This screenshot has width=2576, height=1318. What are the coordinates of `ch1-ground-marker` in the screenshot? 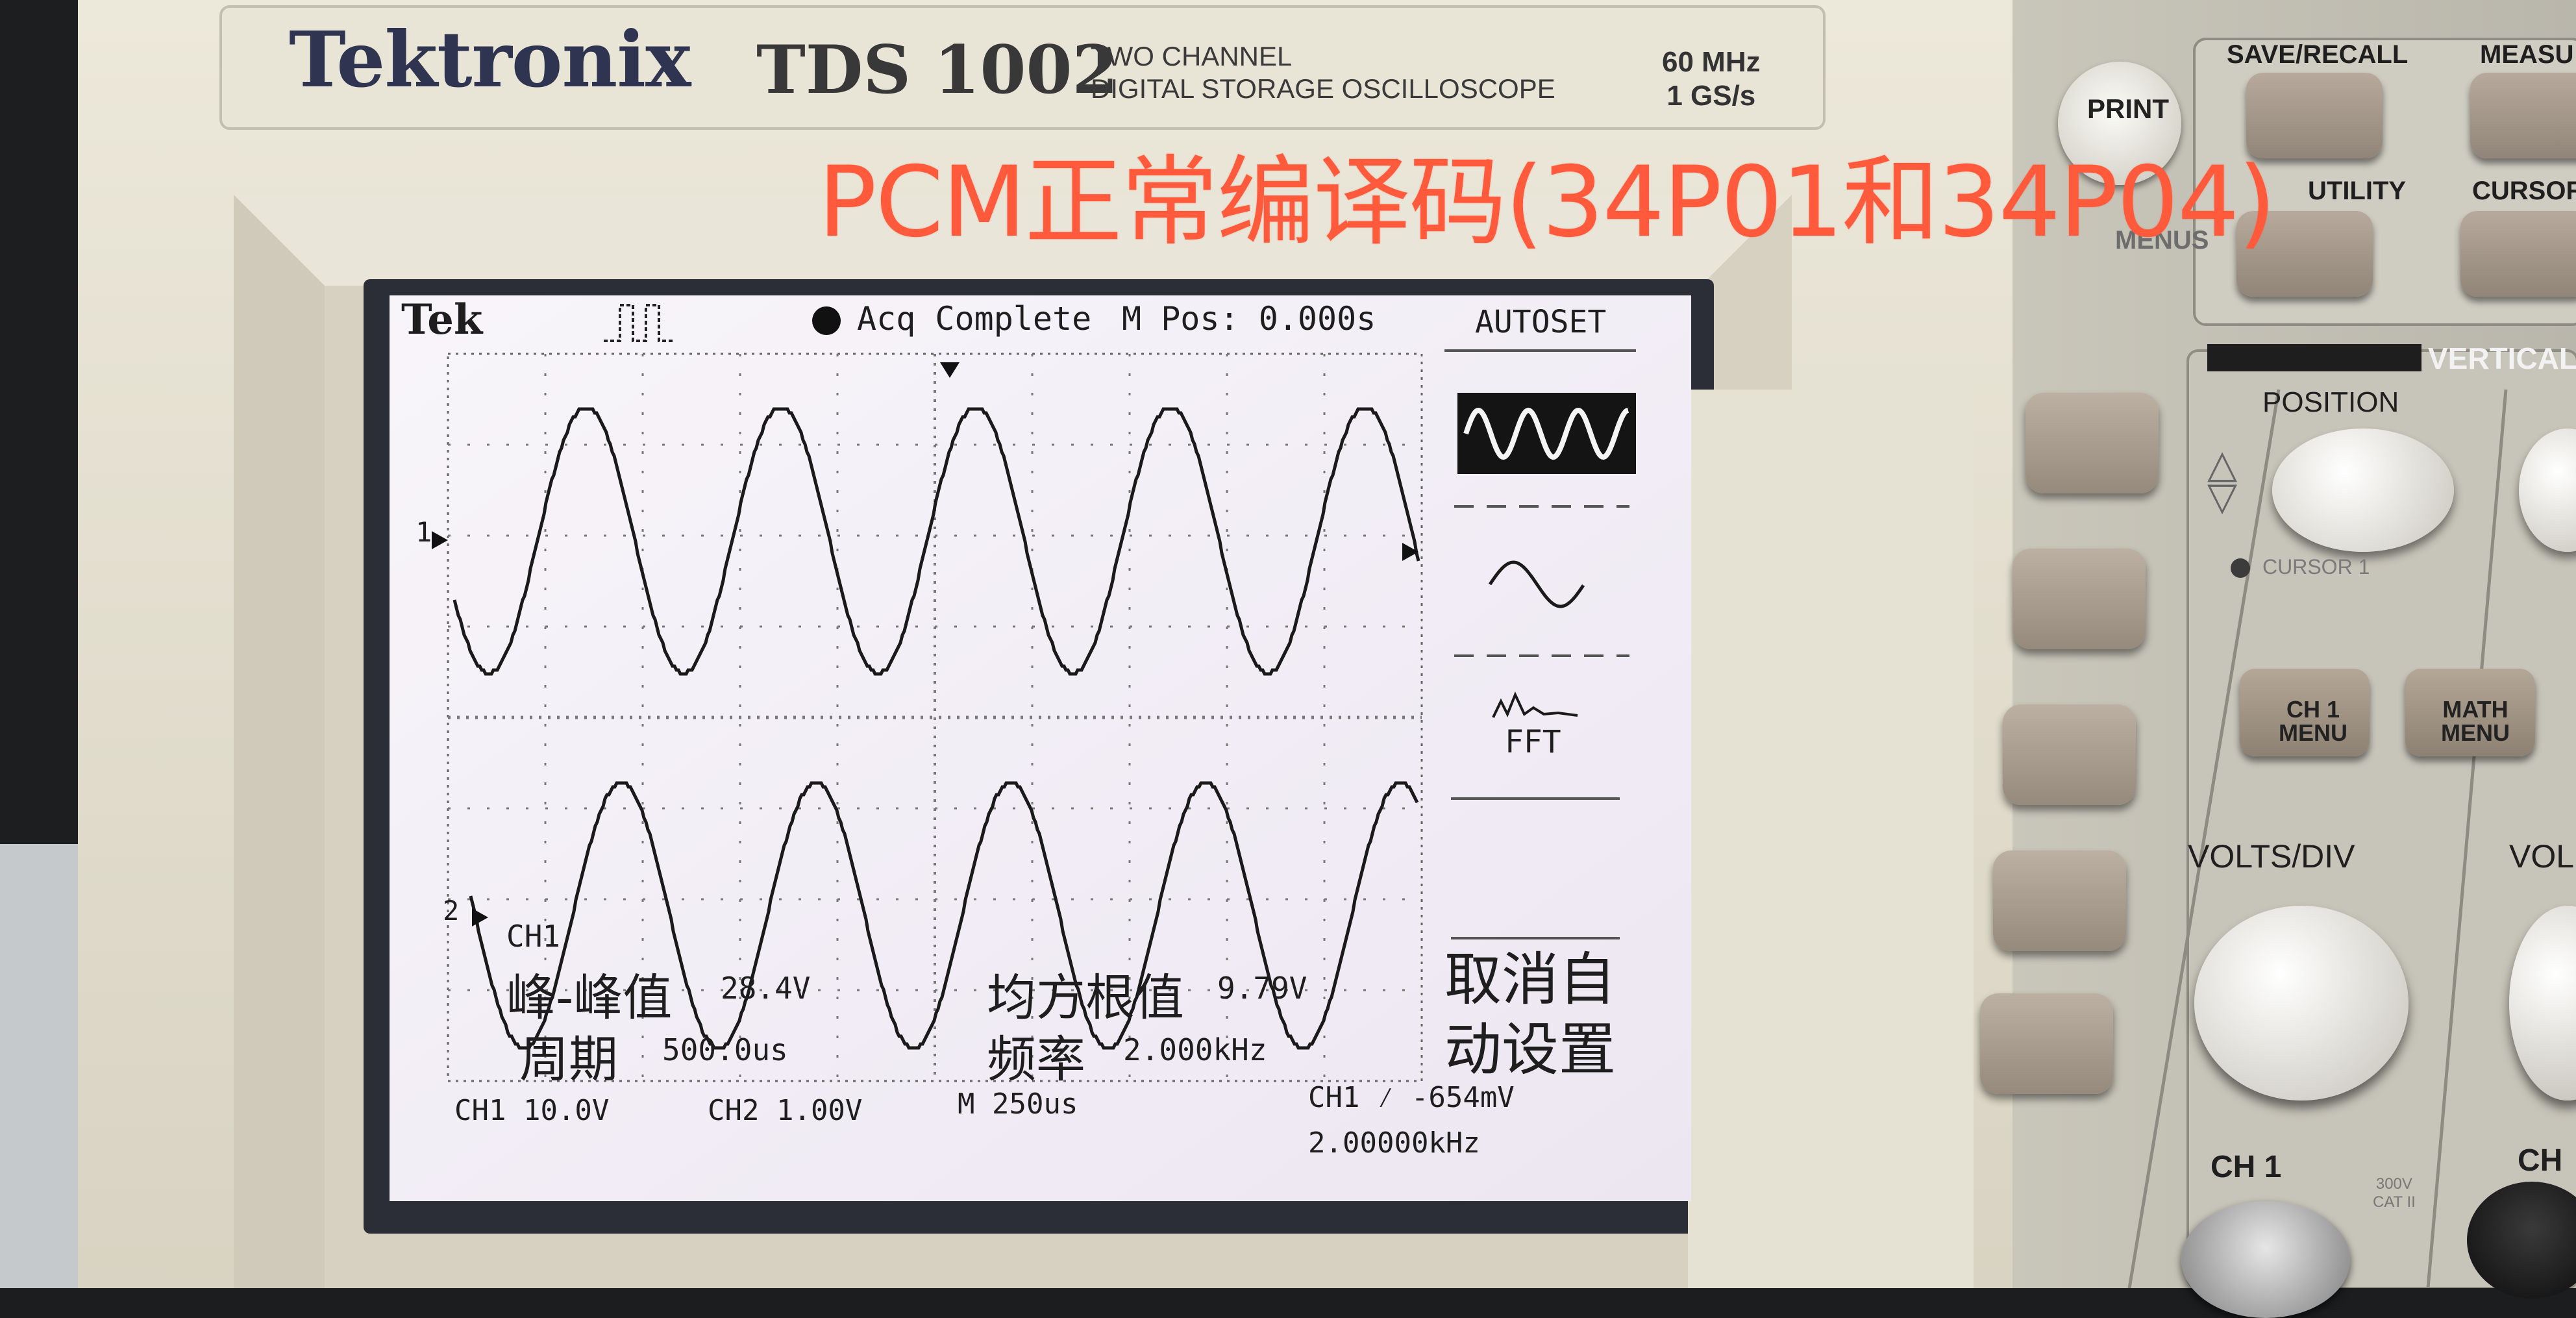 It's located at (440, 540).